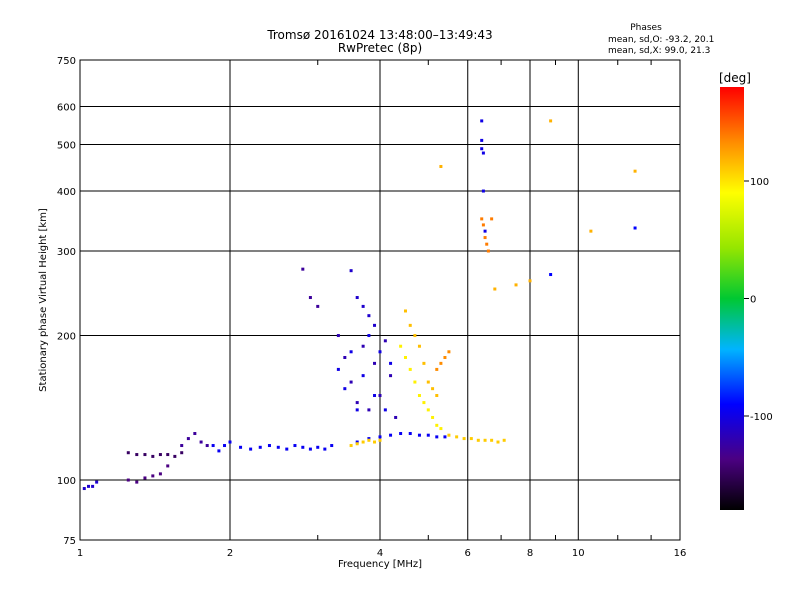 The width and height of the screenshot is (800, 600). I want to click on y-tick-label: 600, so click(66, 108).